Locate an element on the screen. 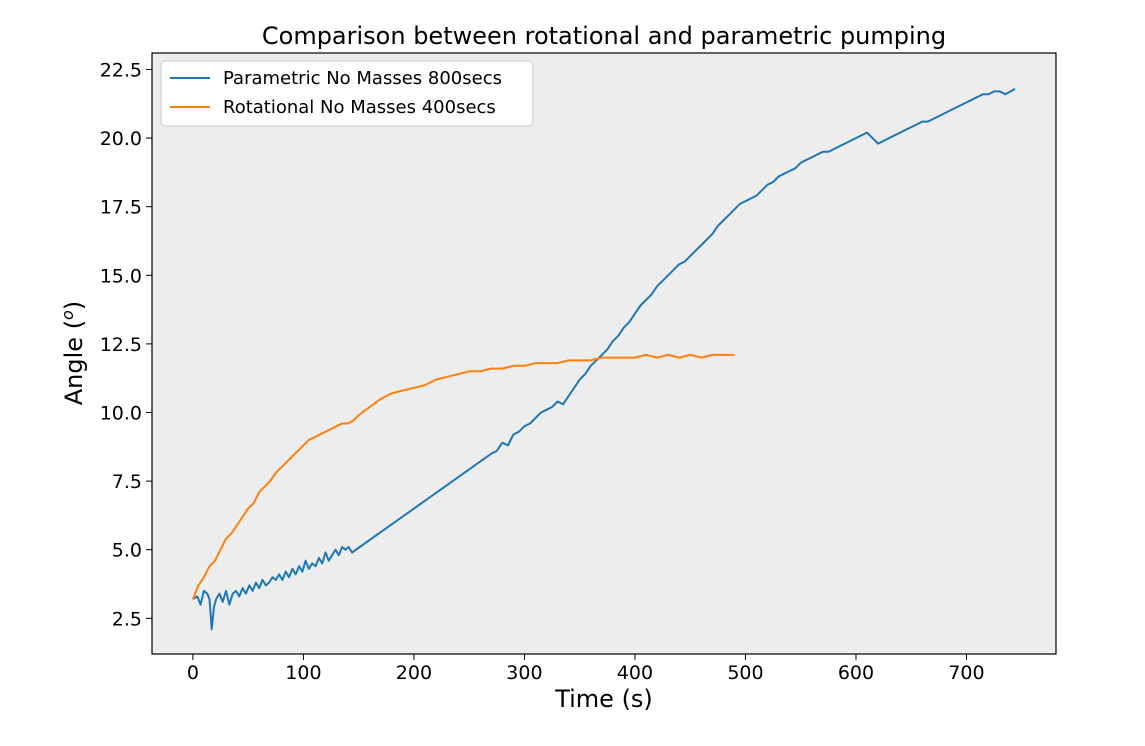 The width and height of the screenshot is (1145, 746). x-ticks: 0 100 200 300 400 500 600 700 is located at coordinates (586, 669).